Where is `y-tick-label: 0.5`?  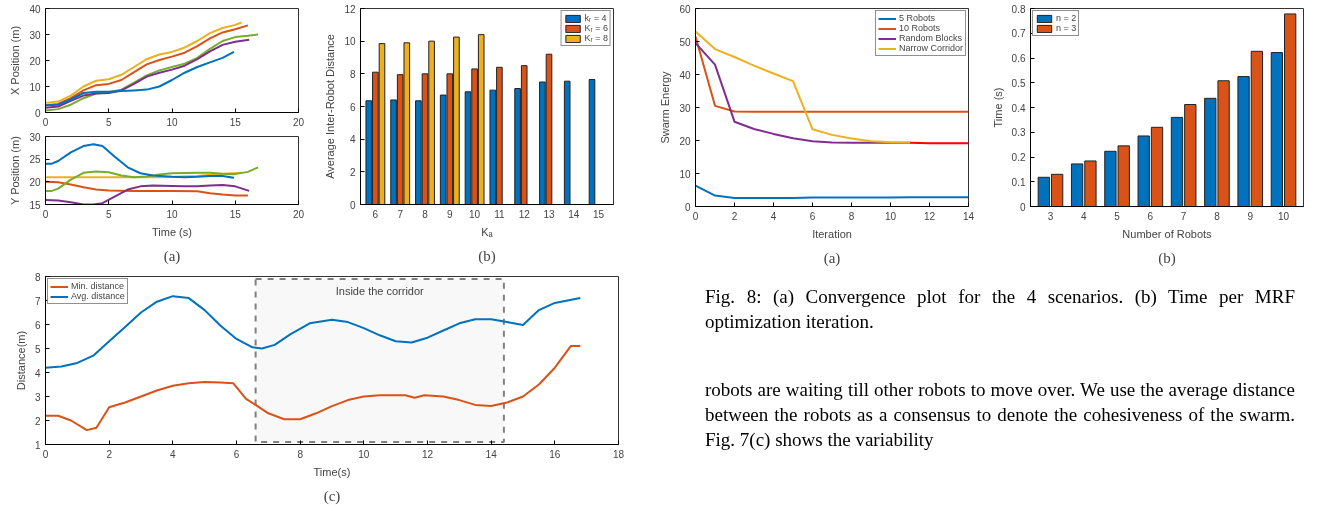
y-tick-label: 0.5 is located at coordinates (1018, 83).